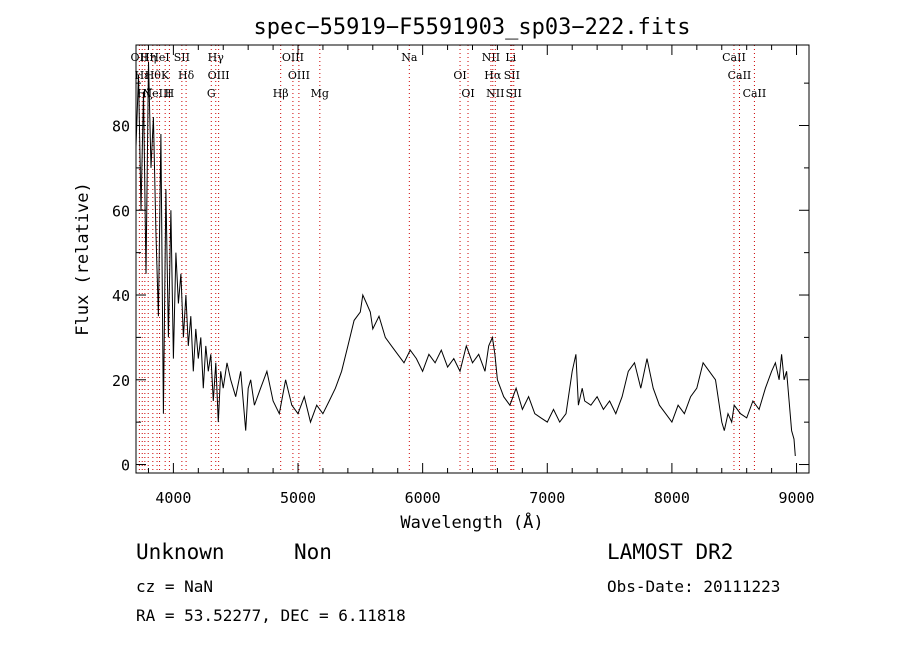 The image size is (900, 650). What do you see at coordinates (121, 211) in the screenshot?
I see `y-tick-label: 60` at bounding box center [121, 211].